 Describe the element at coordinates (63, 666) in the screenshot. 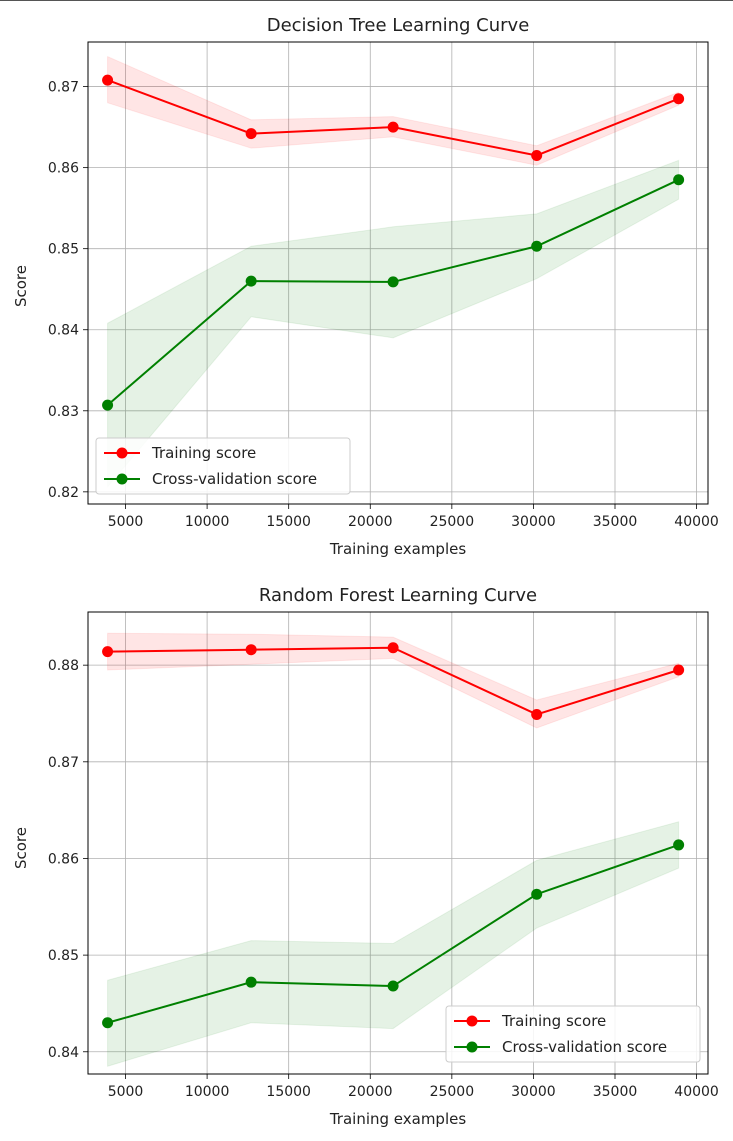

I see `y-tick-label: 0.88` at that location.